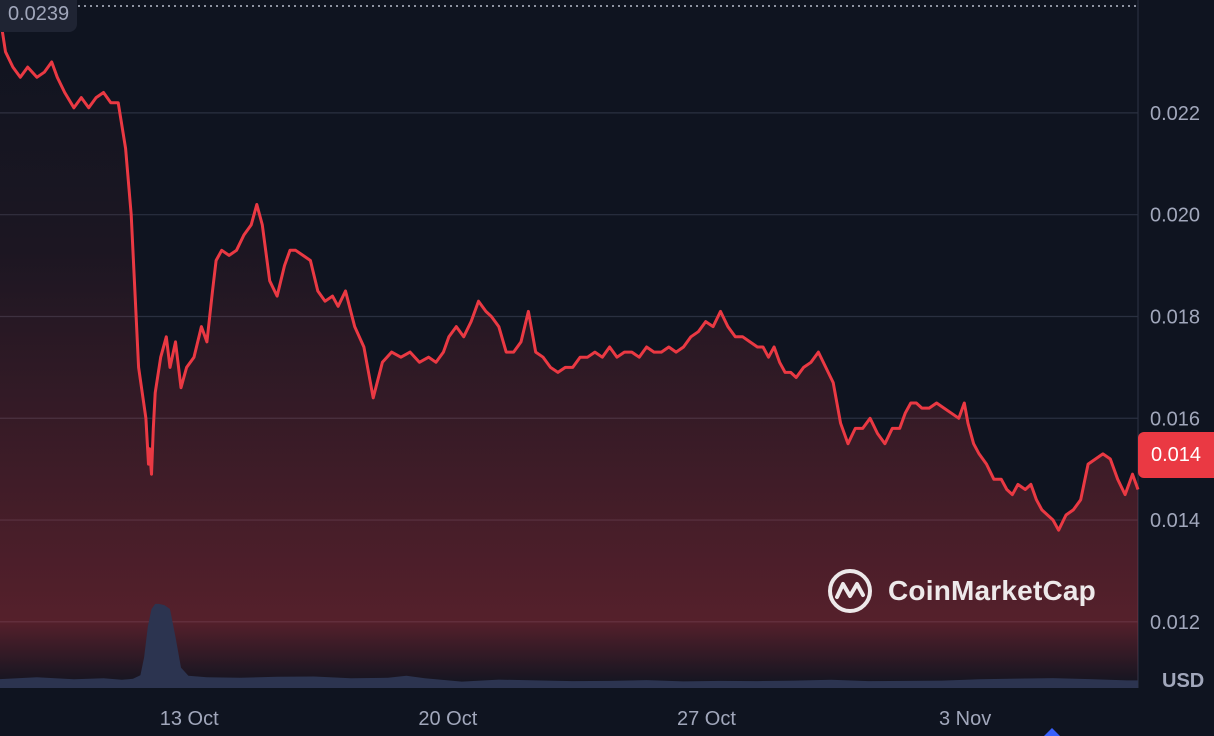 This screenshot has height=736, width=1214. What do you see at coordinates (447, 719) in the screenshot?
I see `x-tick-label: 20 Oct` at bounding box center [447, 719].